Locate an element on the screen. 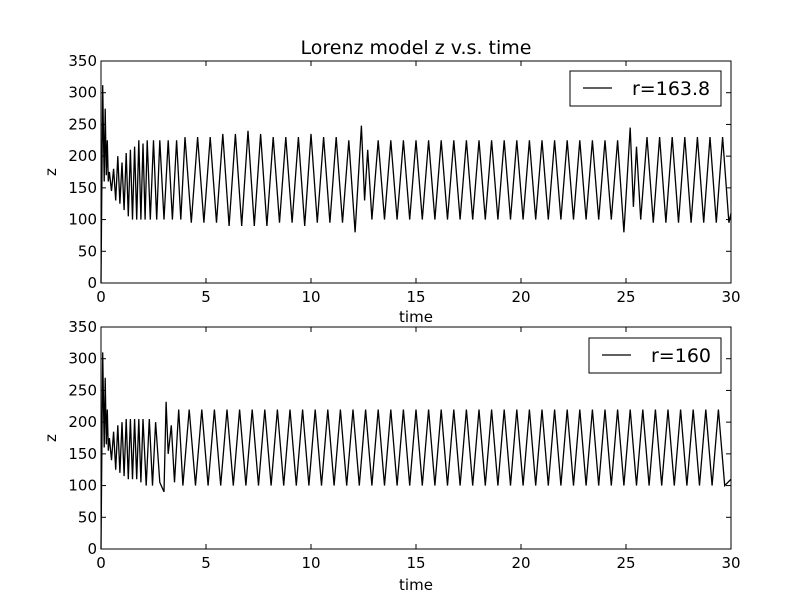  y-axis-label-top: z is located at coordinates (51, 172).